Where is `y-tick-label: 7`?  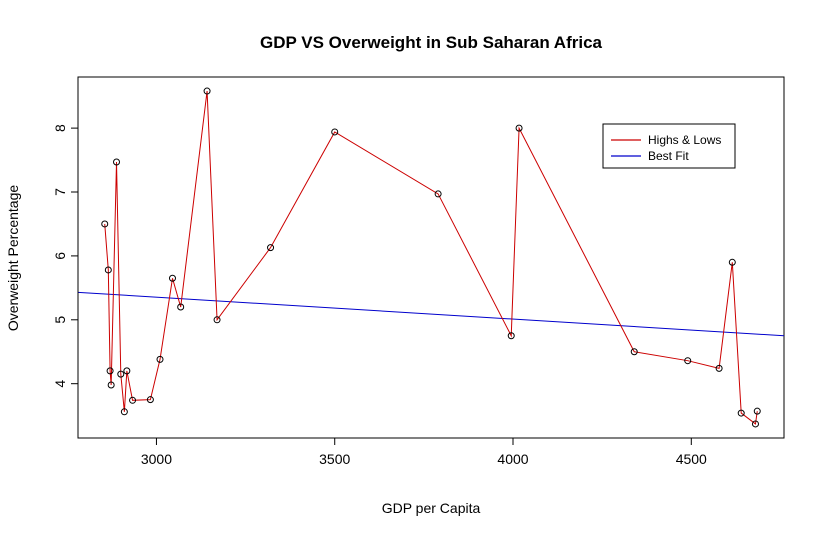
y-tick-label: 7 is located at coordinates (60, 192).